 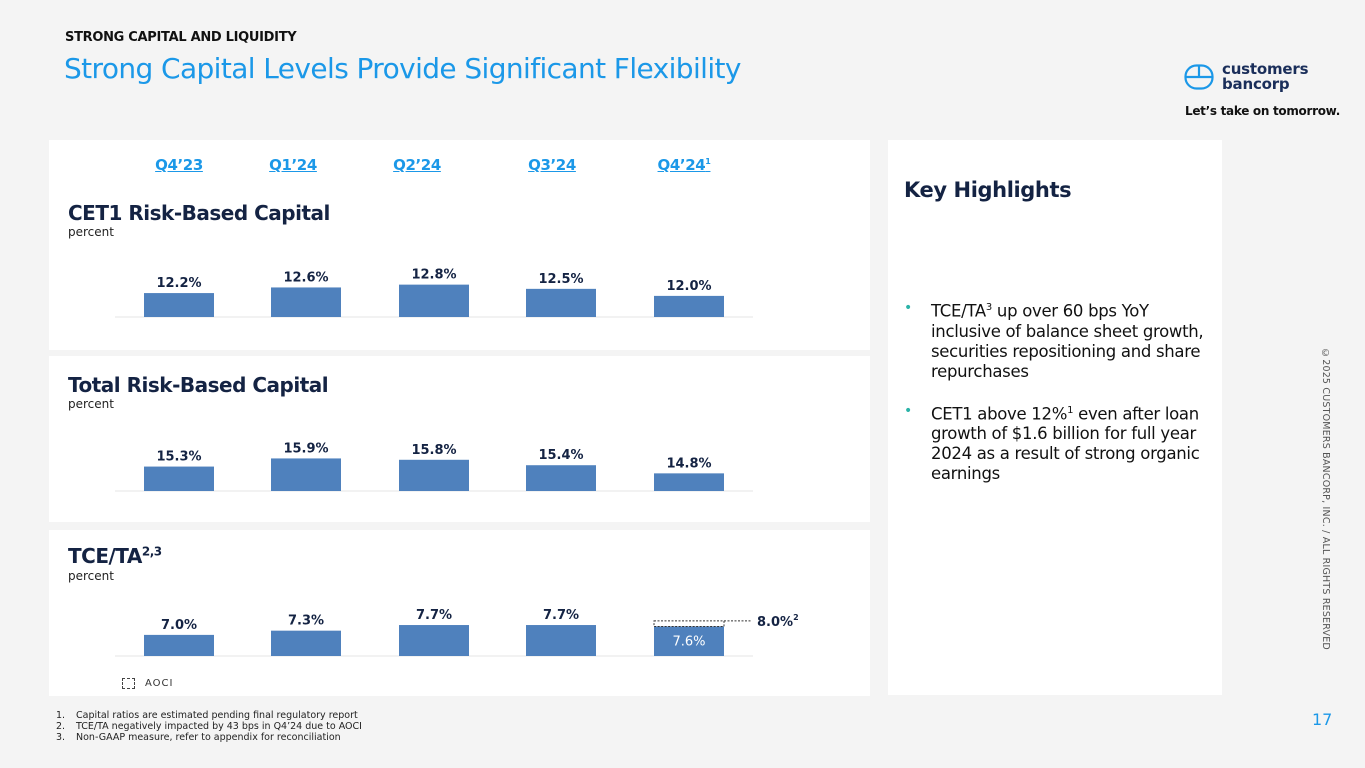 What do you see at coordinates (417, 165) in the screenshot?
I see `quarter-label: Q2’24` at bounding box center [417, 165].